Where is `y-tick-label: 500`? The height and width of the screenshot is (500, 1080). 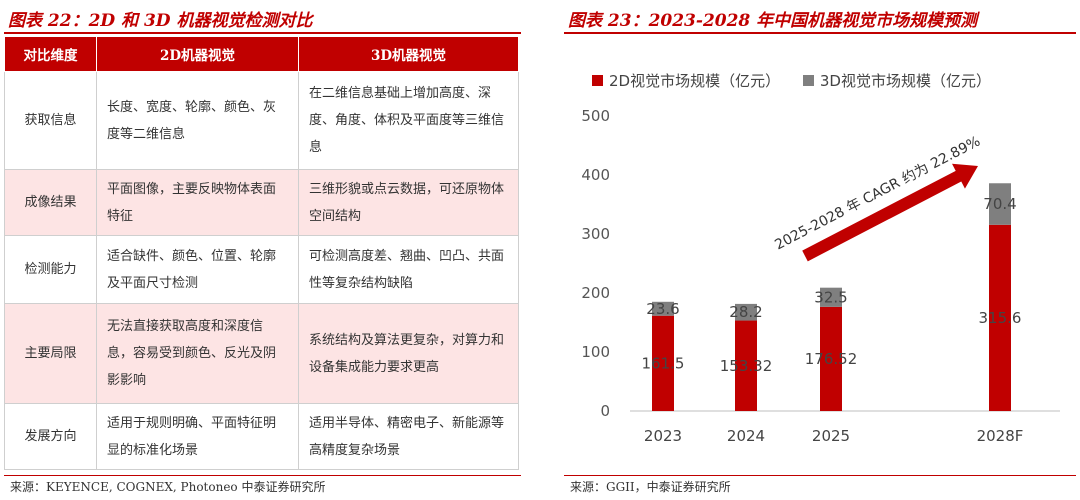
y-tick-label: 500 is located at coordinates (595, 116).